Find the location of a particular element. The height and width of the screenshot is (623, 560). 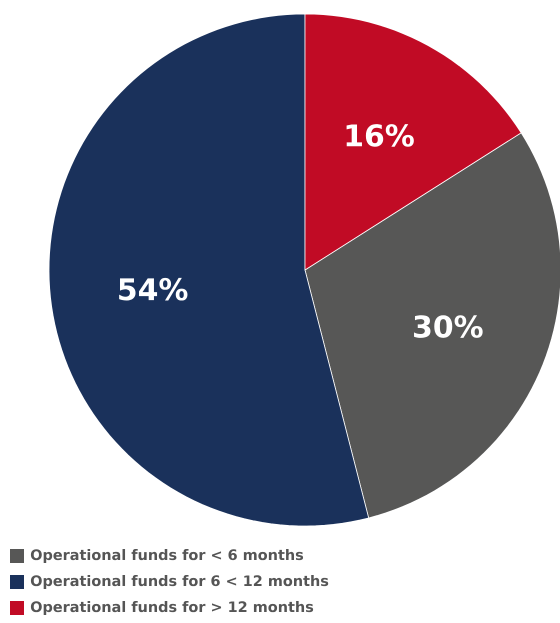

legend-label: Operational funds for 6 < 12 months is located at coordinates (179, 581).